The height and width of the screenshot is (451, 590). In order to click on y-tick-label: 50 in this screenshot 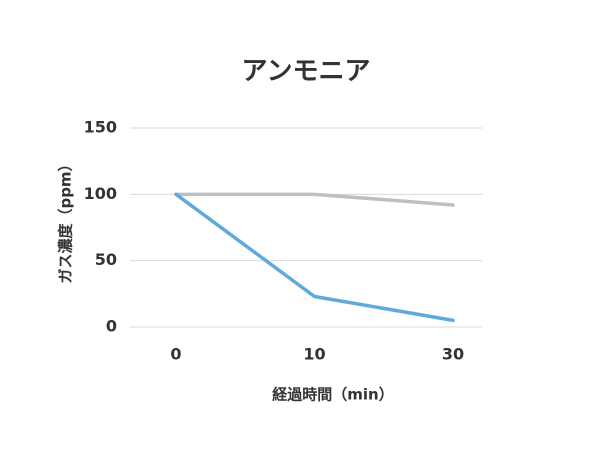, I will do `click(106, 259)`.